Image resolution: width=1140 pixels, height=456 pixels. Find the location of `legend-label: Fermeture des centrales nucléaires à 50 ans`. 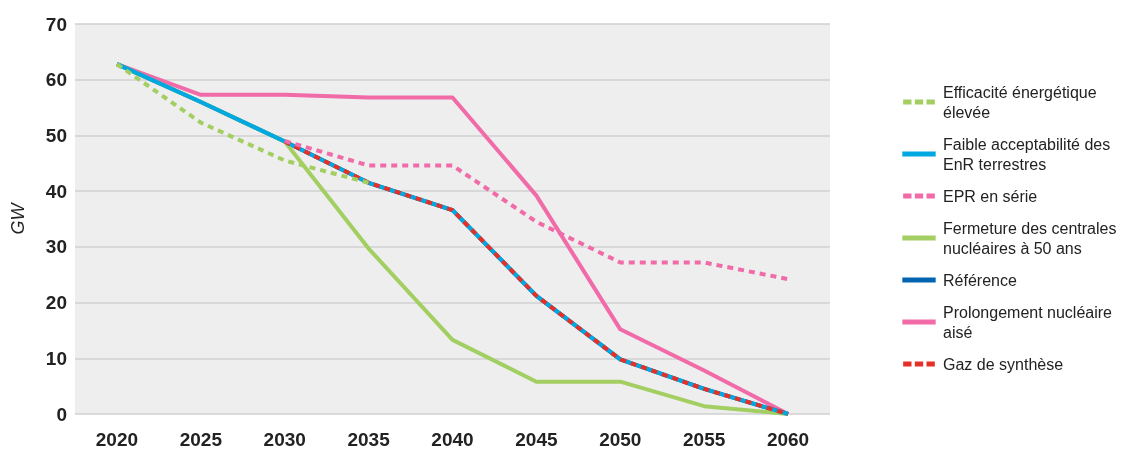

legend-label: Fermeture des centrales nucléaires à 50 ans is located at coordinates (1032, 238).